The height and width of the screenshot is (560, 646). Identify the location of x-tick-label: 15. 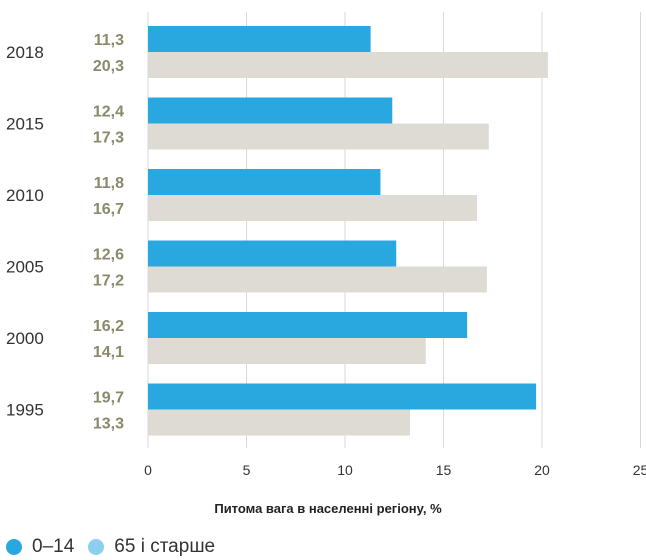
(444, 470).